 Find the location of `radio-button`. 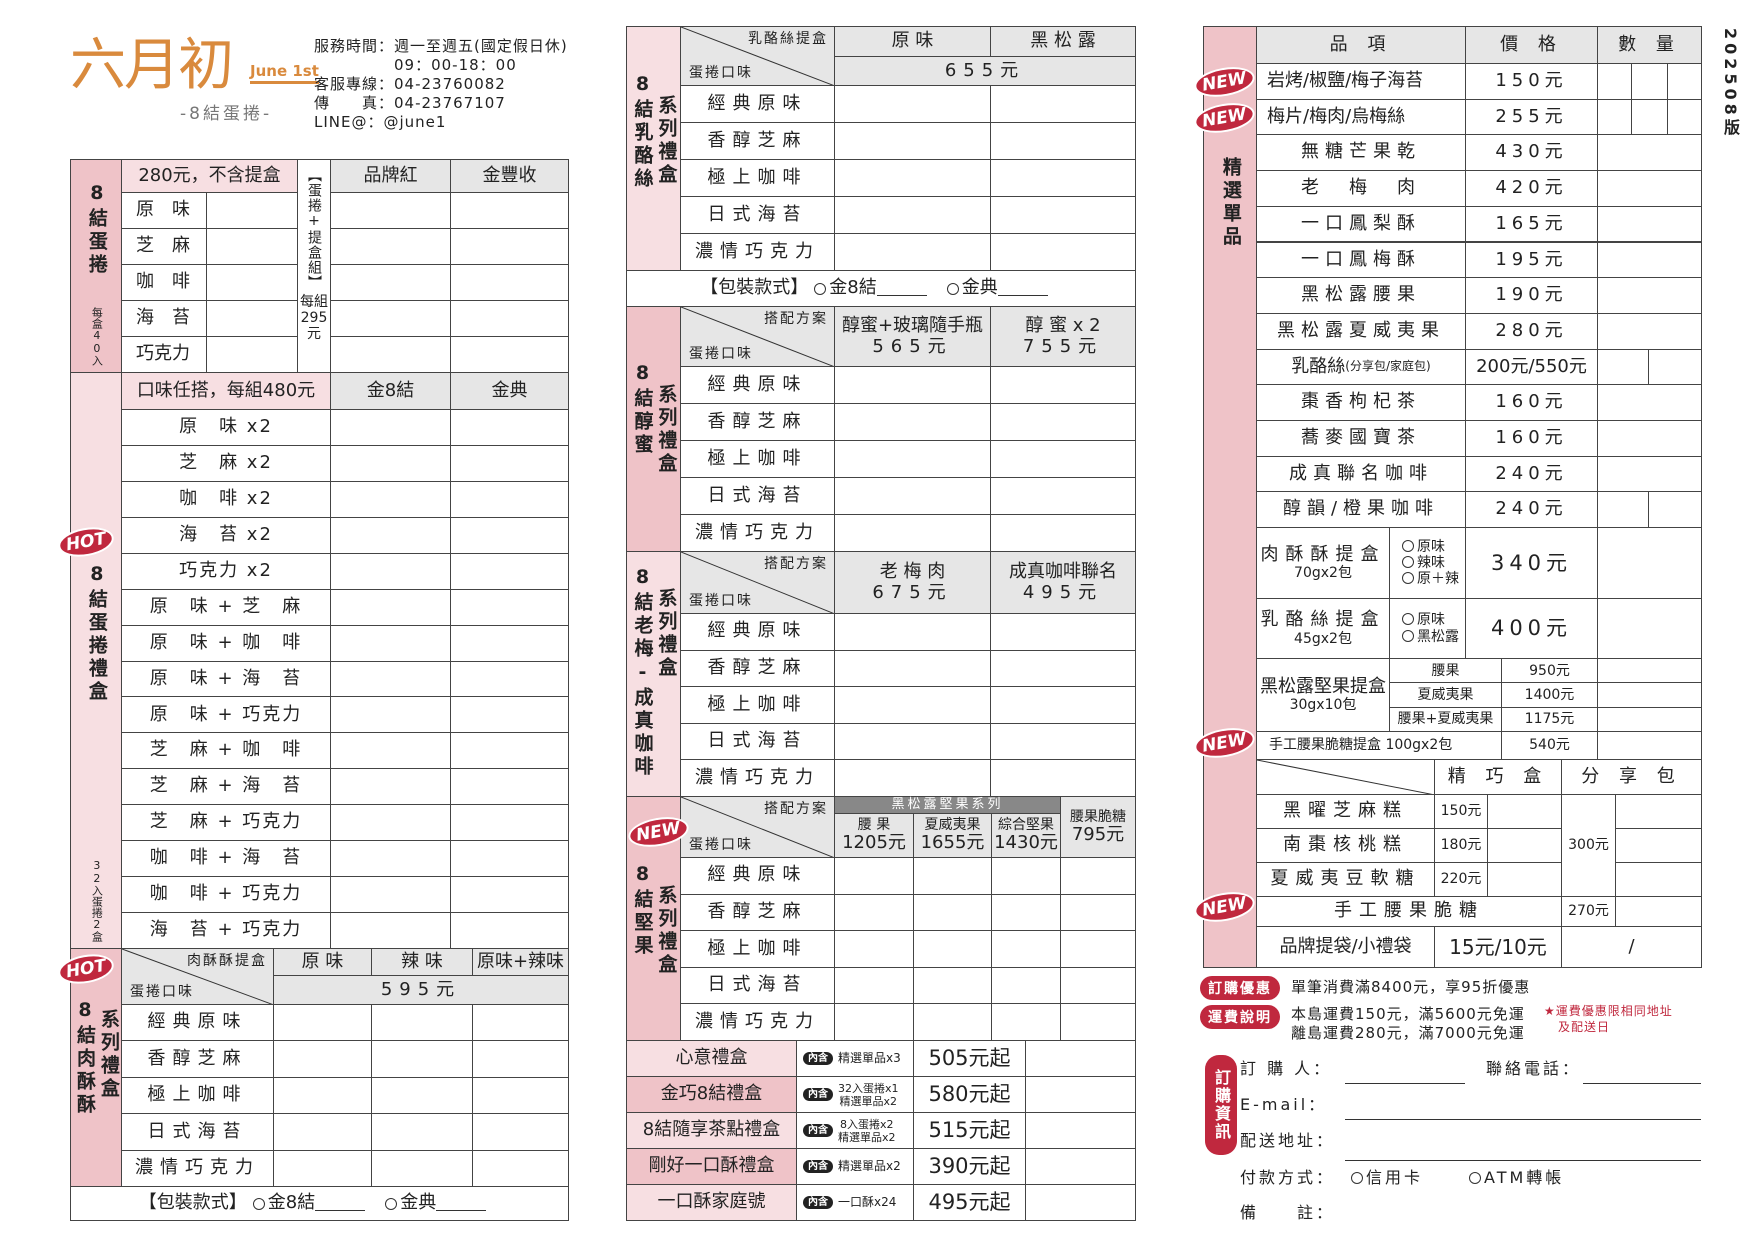

radio-button is located at coordinates (1408, 561).